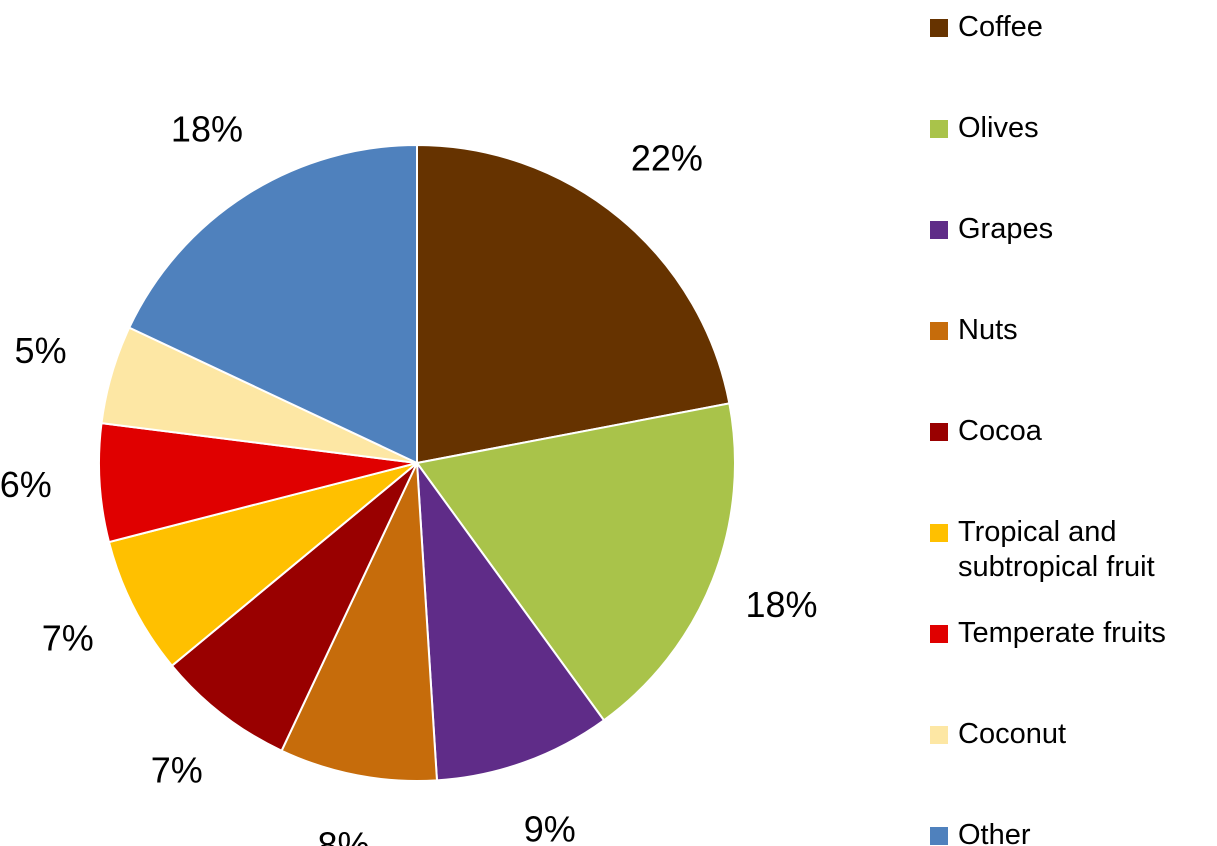 The image size is (1217, 846). What do you see at coordinates (1070, 128) in the screenshot?
I see `legend-item: Olives` at bounding box center [1070, 128].